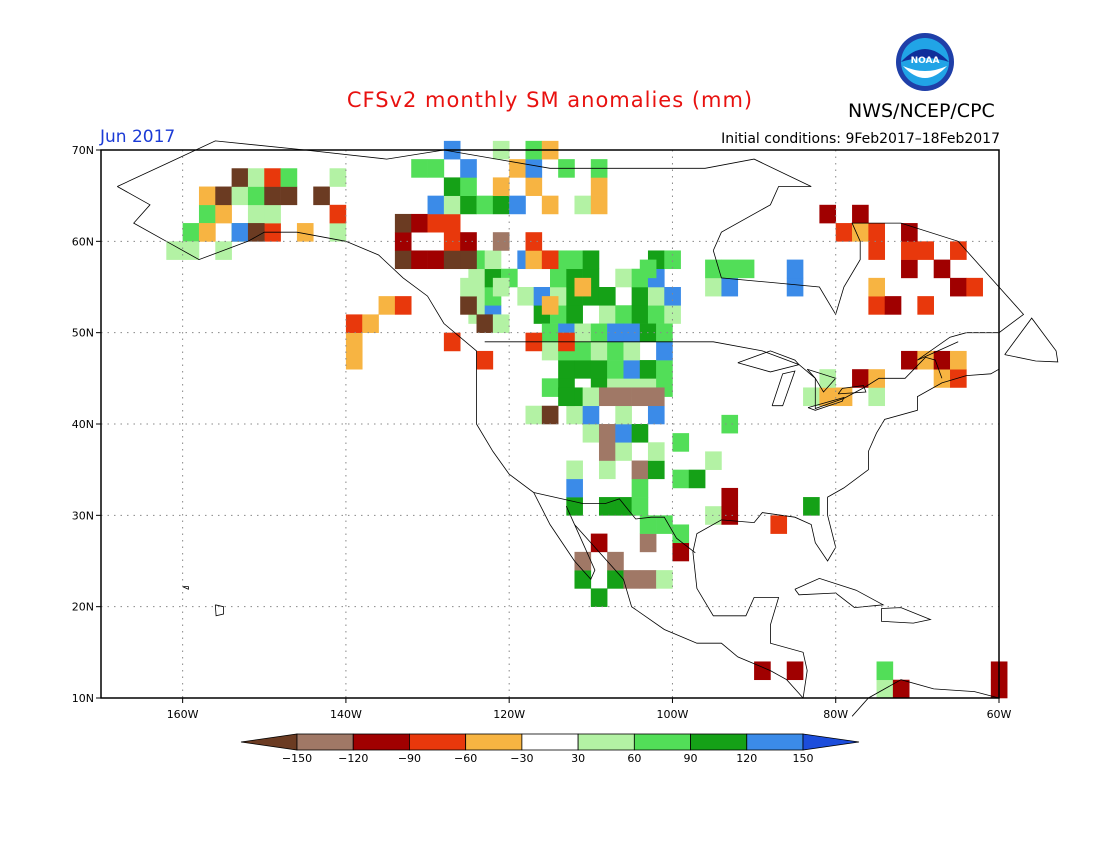  Describe the element at coordinates (691, 758) in the screenshot. I see `colorbar-label: 90` at that location.